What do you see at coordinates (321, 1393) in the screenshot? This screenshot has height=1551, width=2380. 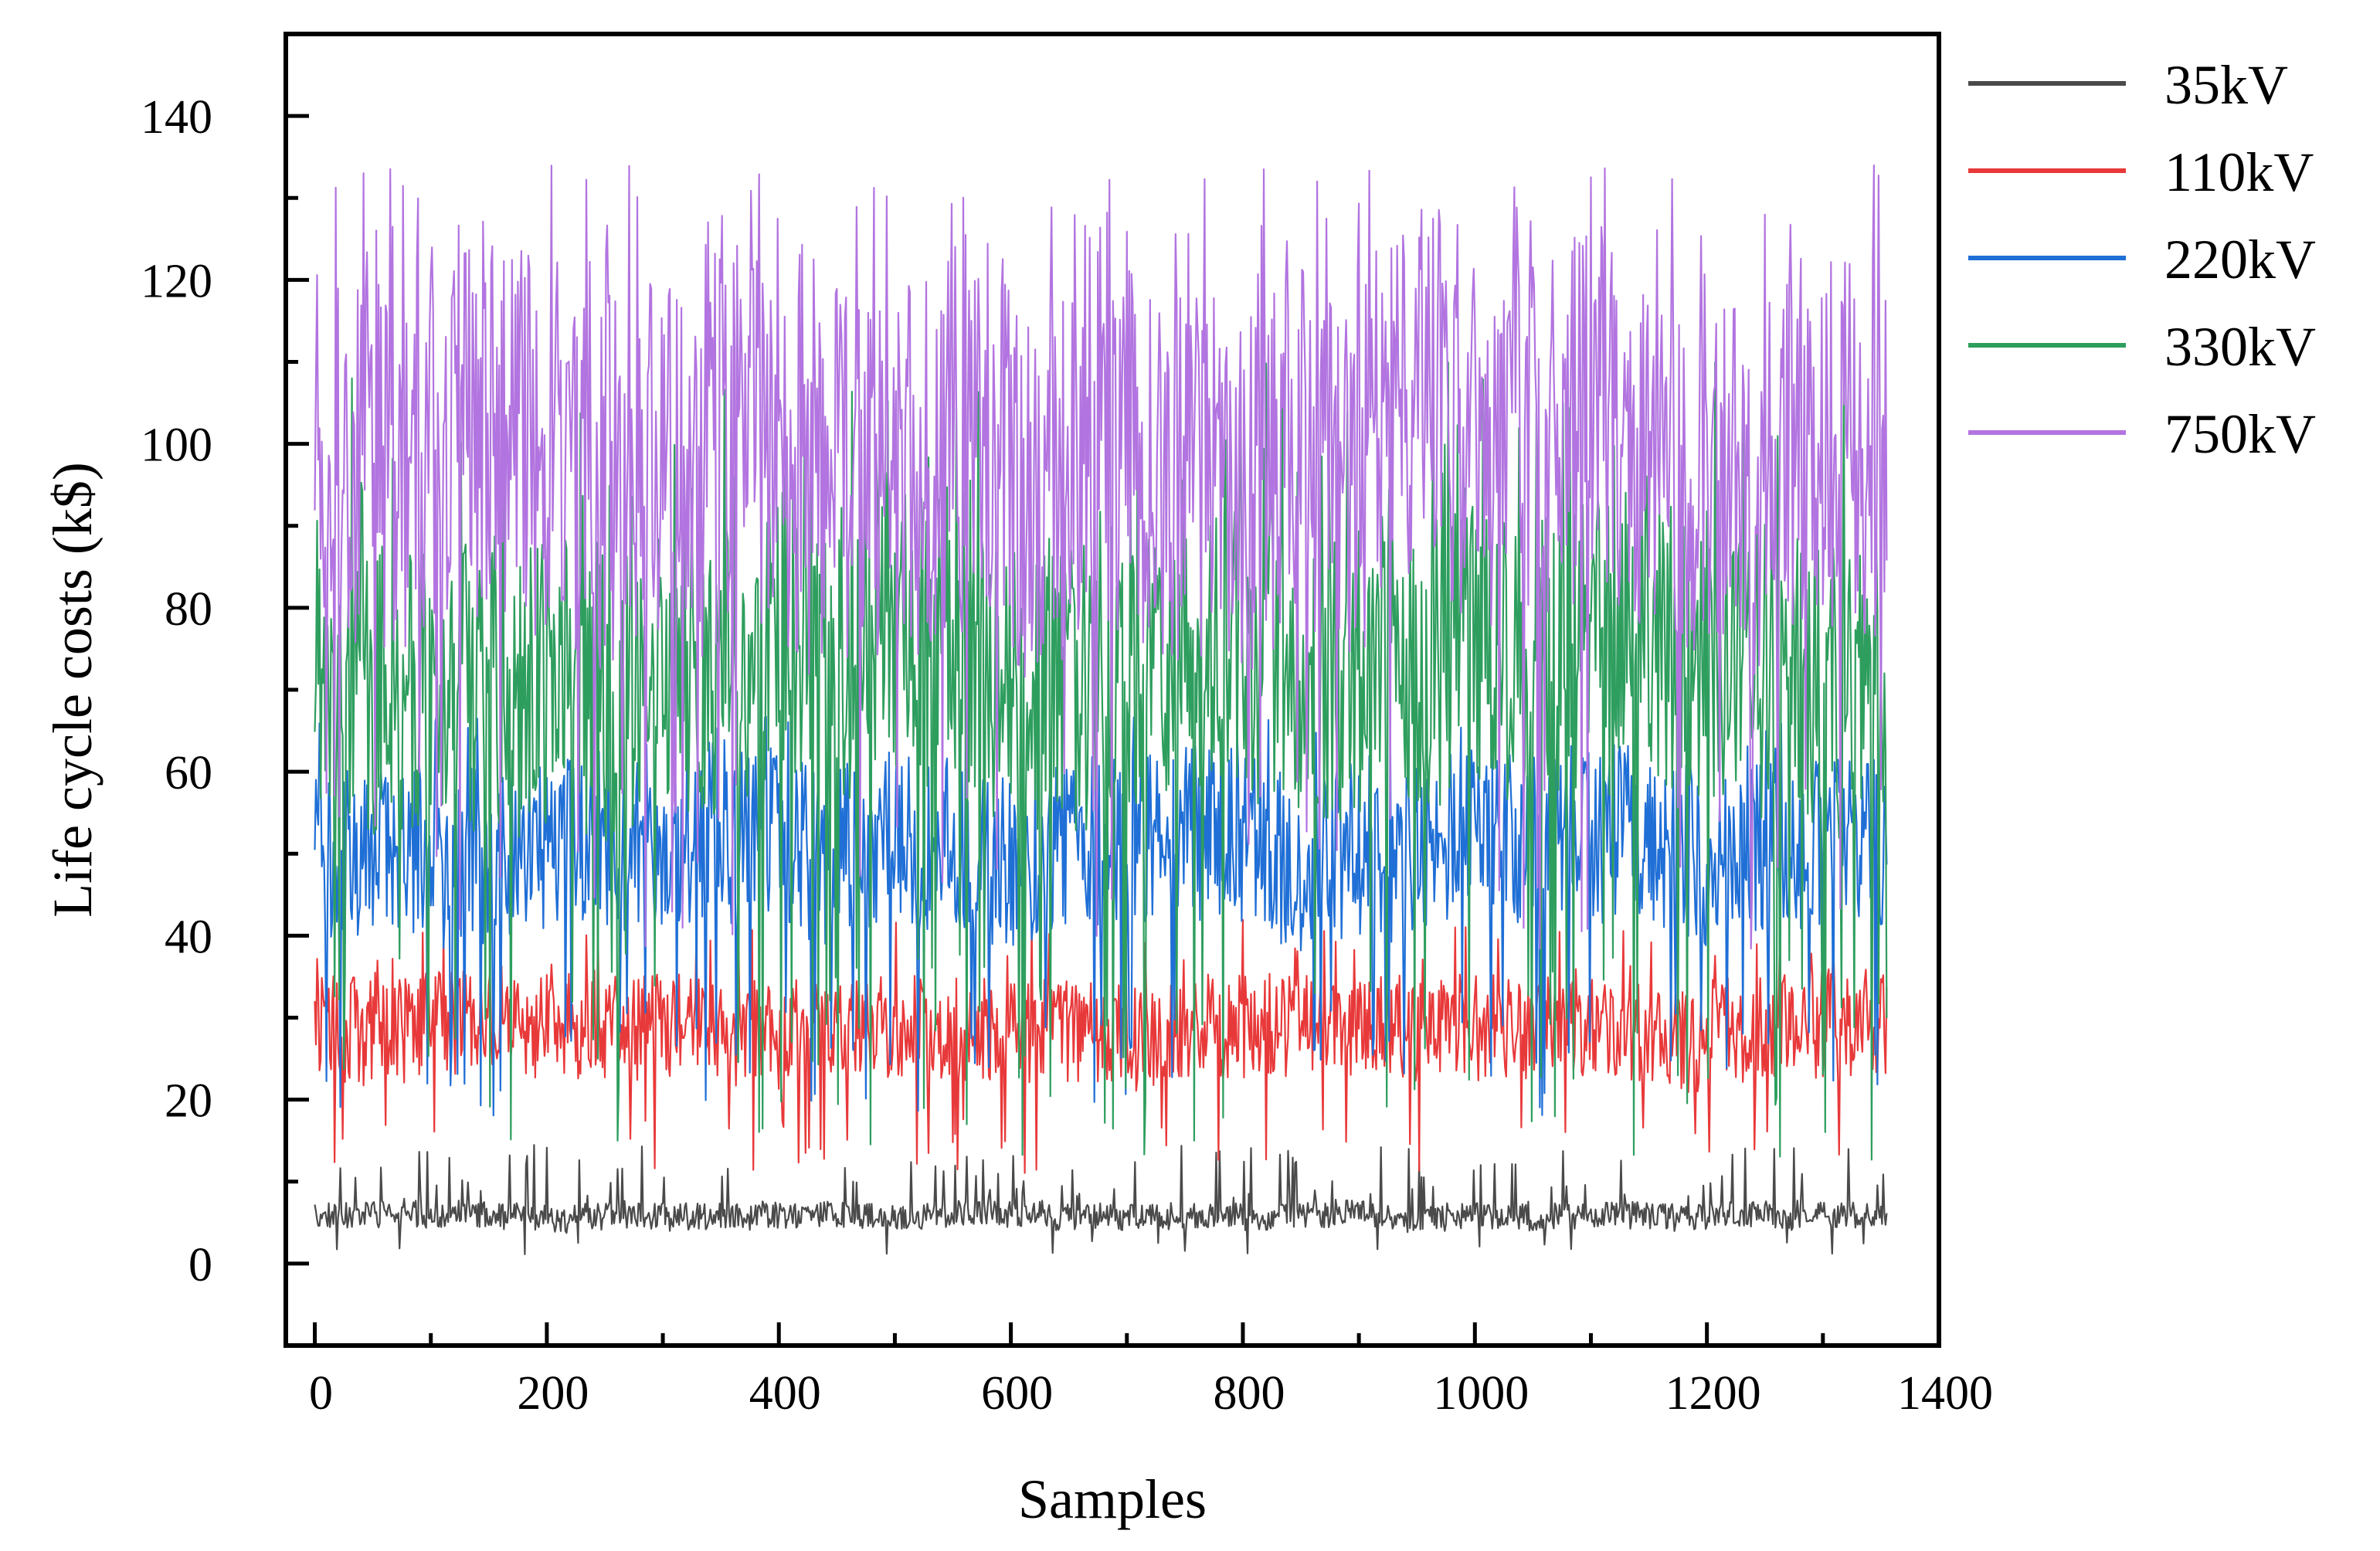 I see `x-tick-label: 0` at bounding box center [321, 1393].